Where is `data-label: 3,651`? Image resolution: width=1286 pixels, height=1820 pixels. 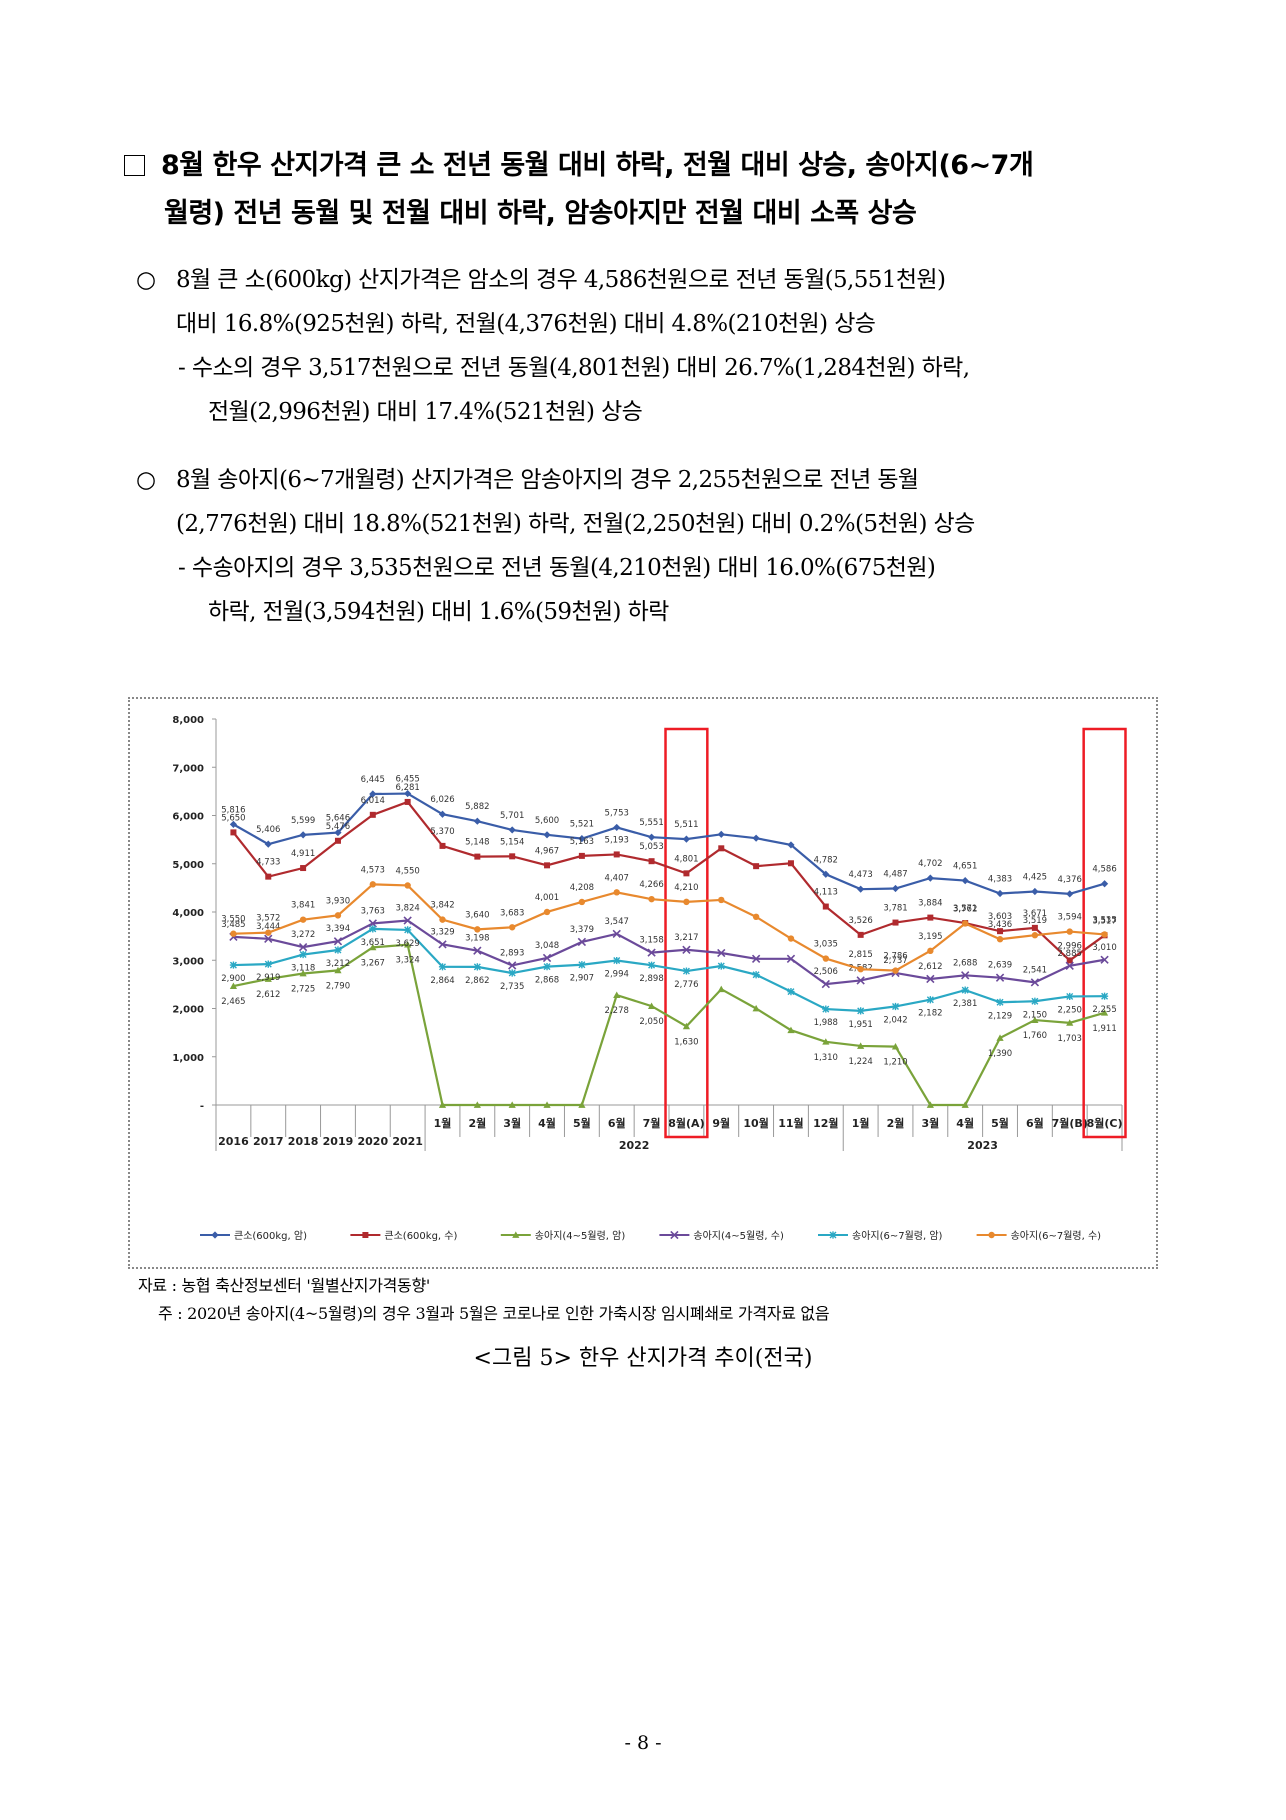 data-label: 3,651 is located at coordinates (373, 943).